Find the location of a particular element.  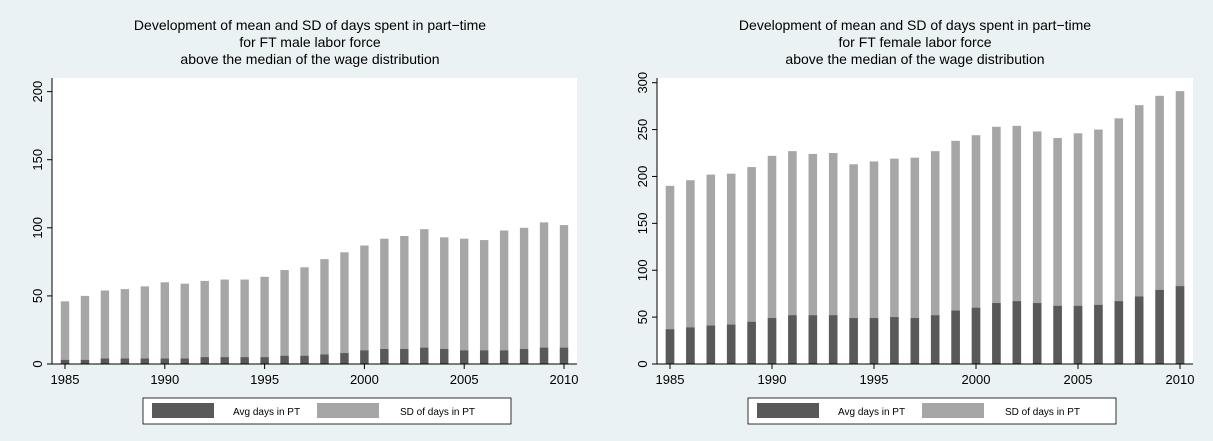

bar-sd-1992 is located at coordinates (813, 258).